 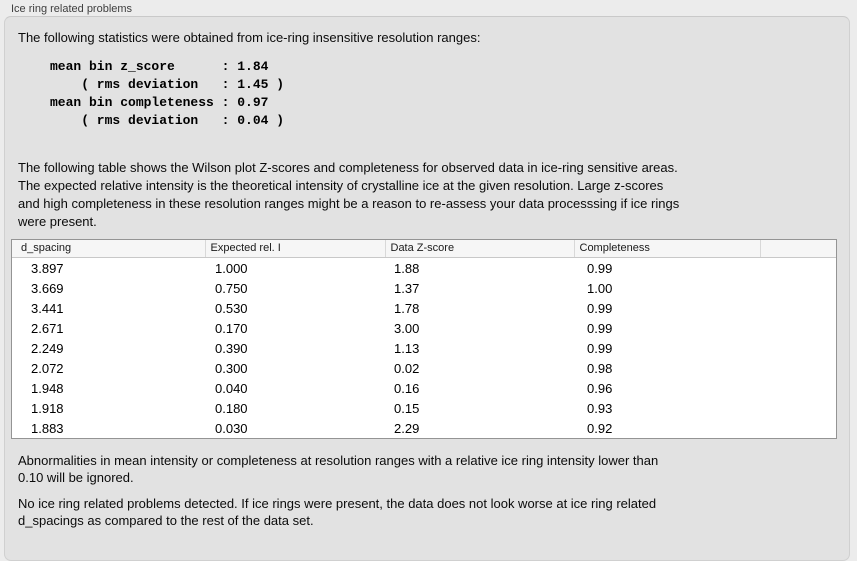 What do you see at coordinates (407, 428) in the screenshot?
I see `cell-data-z-score: 2.29` at bounding box center [407, 428].